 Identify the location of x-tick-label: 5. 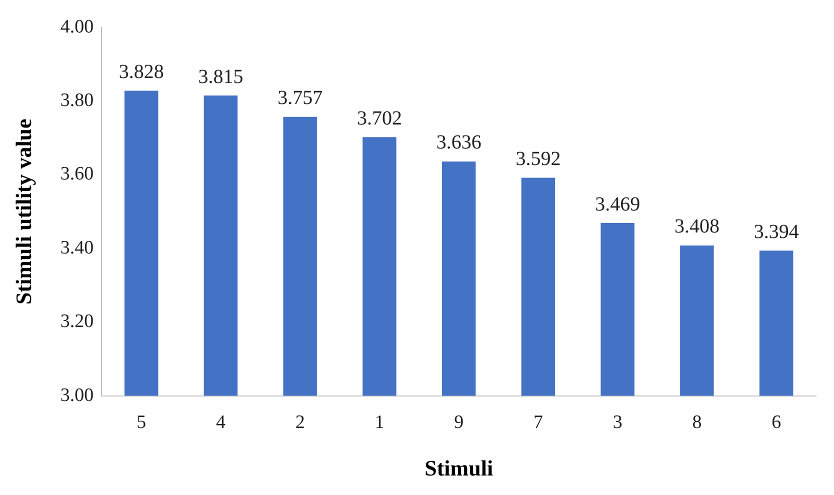
(141, 423).